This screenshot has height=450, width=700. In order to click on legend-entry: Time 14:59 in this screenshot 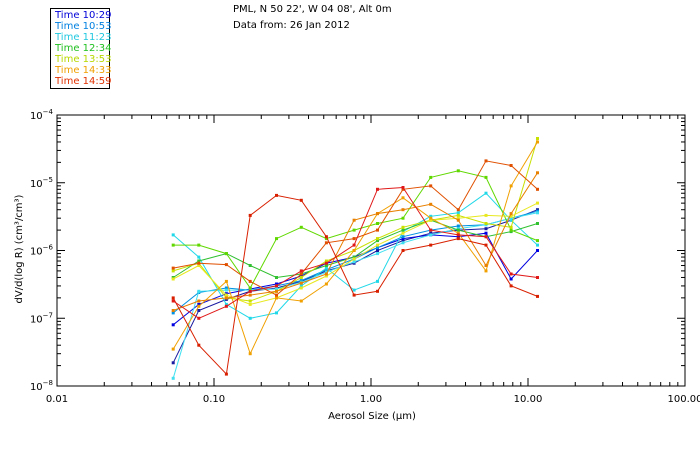, I will do `click(83, 81)`.